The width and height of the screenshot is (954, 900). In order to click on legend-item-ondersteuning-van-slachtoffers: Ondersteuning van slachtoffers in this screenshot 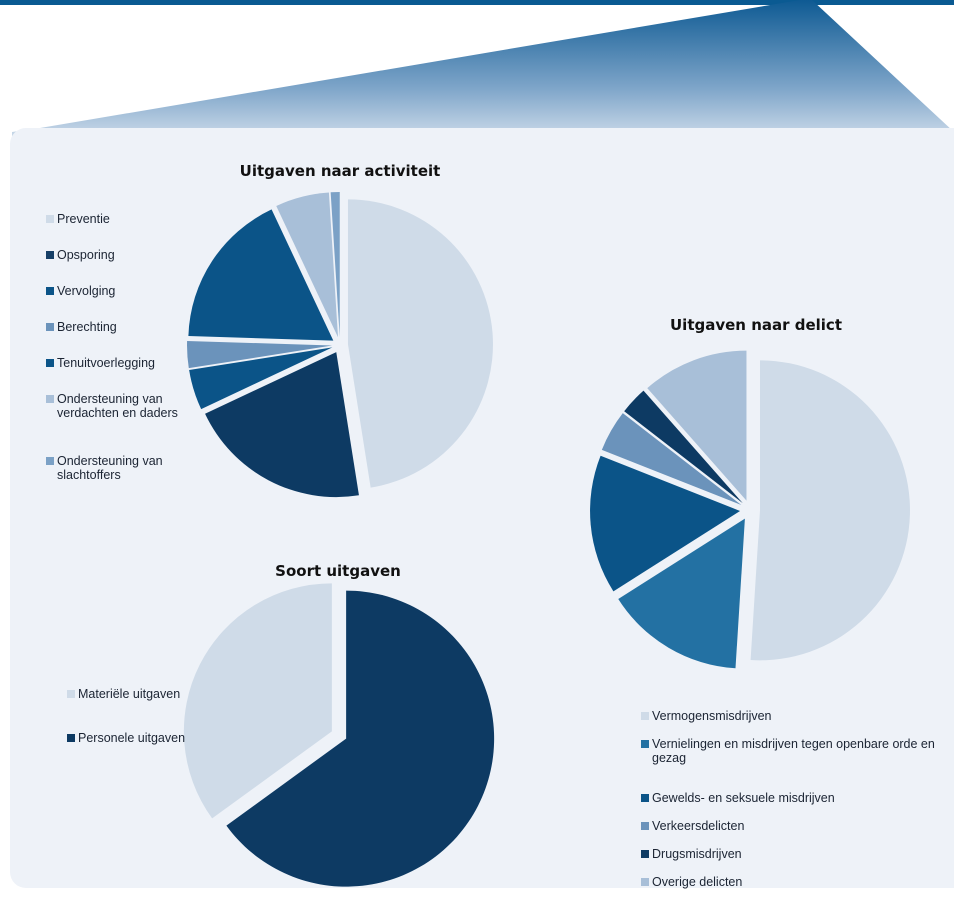, I will do `click(126, 468)`.